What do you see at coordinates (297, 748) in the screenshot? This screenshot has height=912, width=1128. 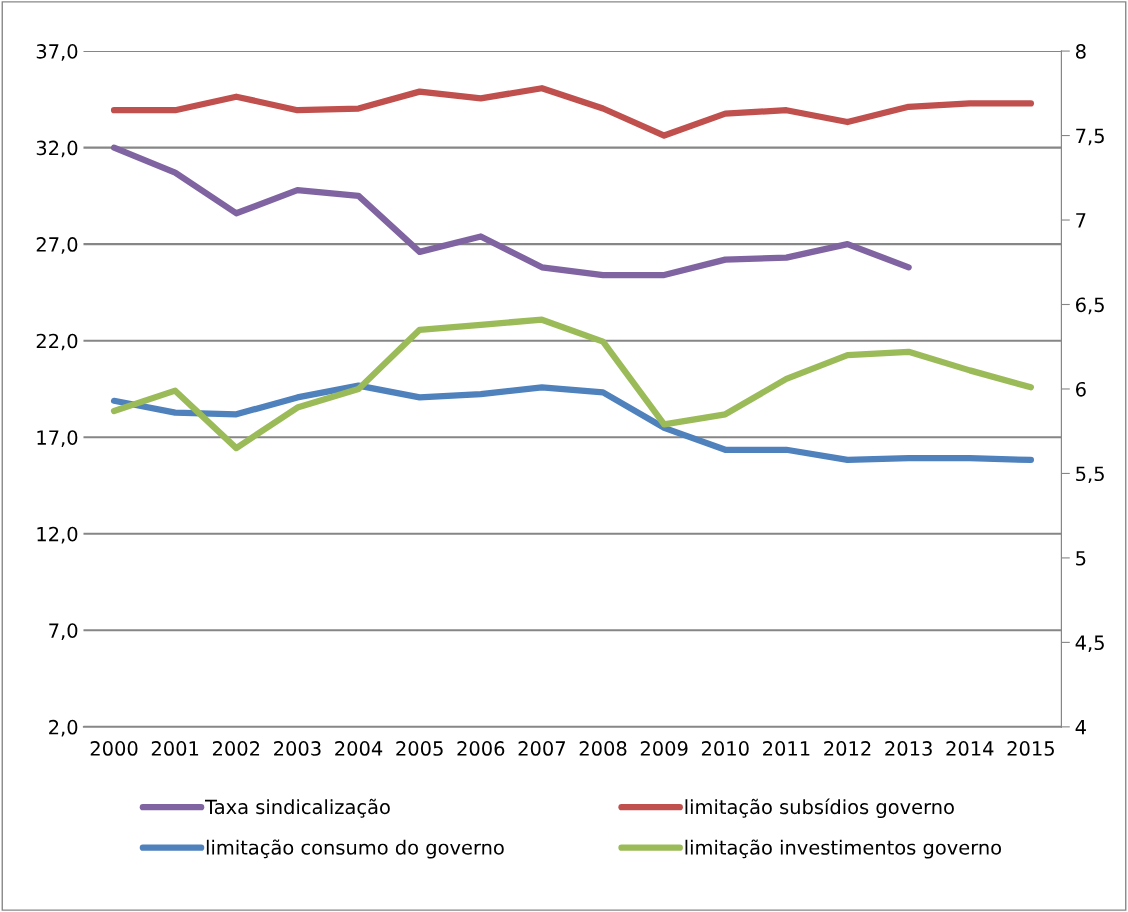 I see `x-tick-label: 2003` at bounding box center [297, 748].